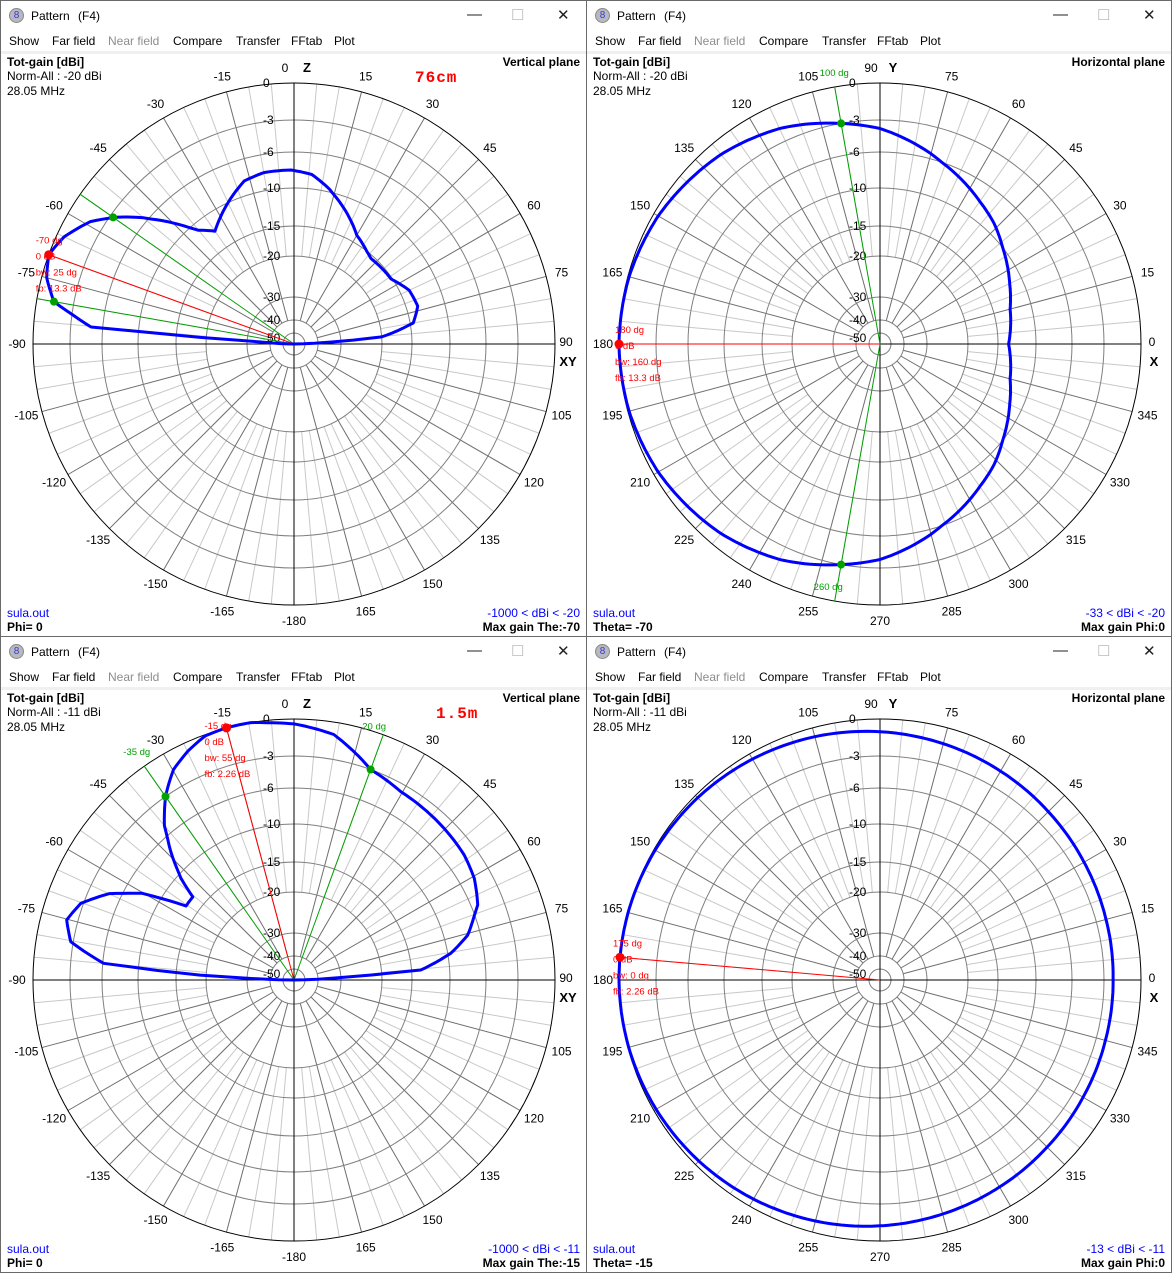 The width and height of the screenshot is (1172, 1273). What do you see at coordinates (534, 1249) in the screenshot?
I see `gain-range: -1000 < dBi < -11` at bounding box center [534, 1249].